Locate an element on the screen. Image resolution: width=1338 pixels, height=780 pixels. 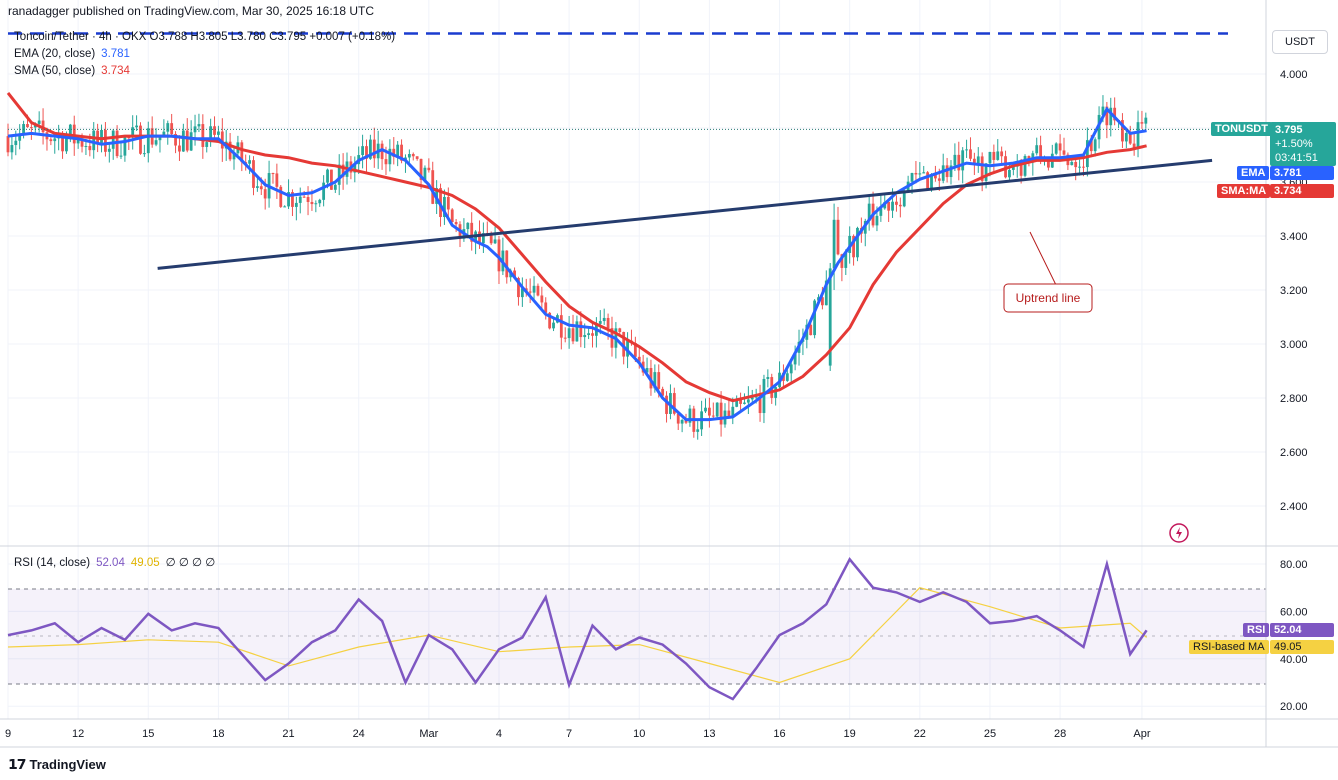
rsi-legend-extra: ∅ ∅ ∅ ∅ is located at coordinates (190, 563).